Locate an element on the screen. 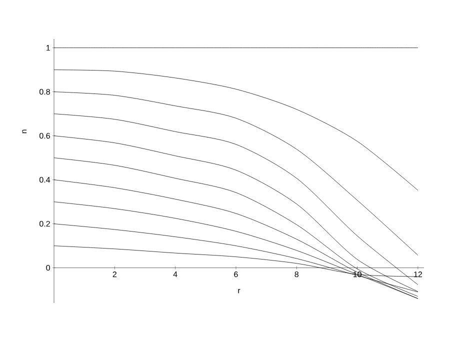 This screenshot has height=341, width=471. y-axis-title: u is located at coordinates (24, 132).